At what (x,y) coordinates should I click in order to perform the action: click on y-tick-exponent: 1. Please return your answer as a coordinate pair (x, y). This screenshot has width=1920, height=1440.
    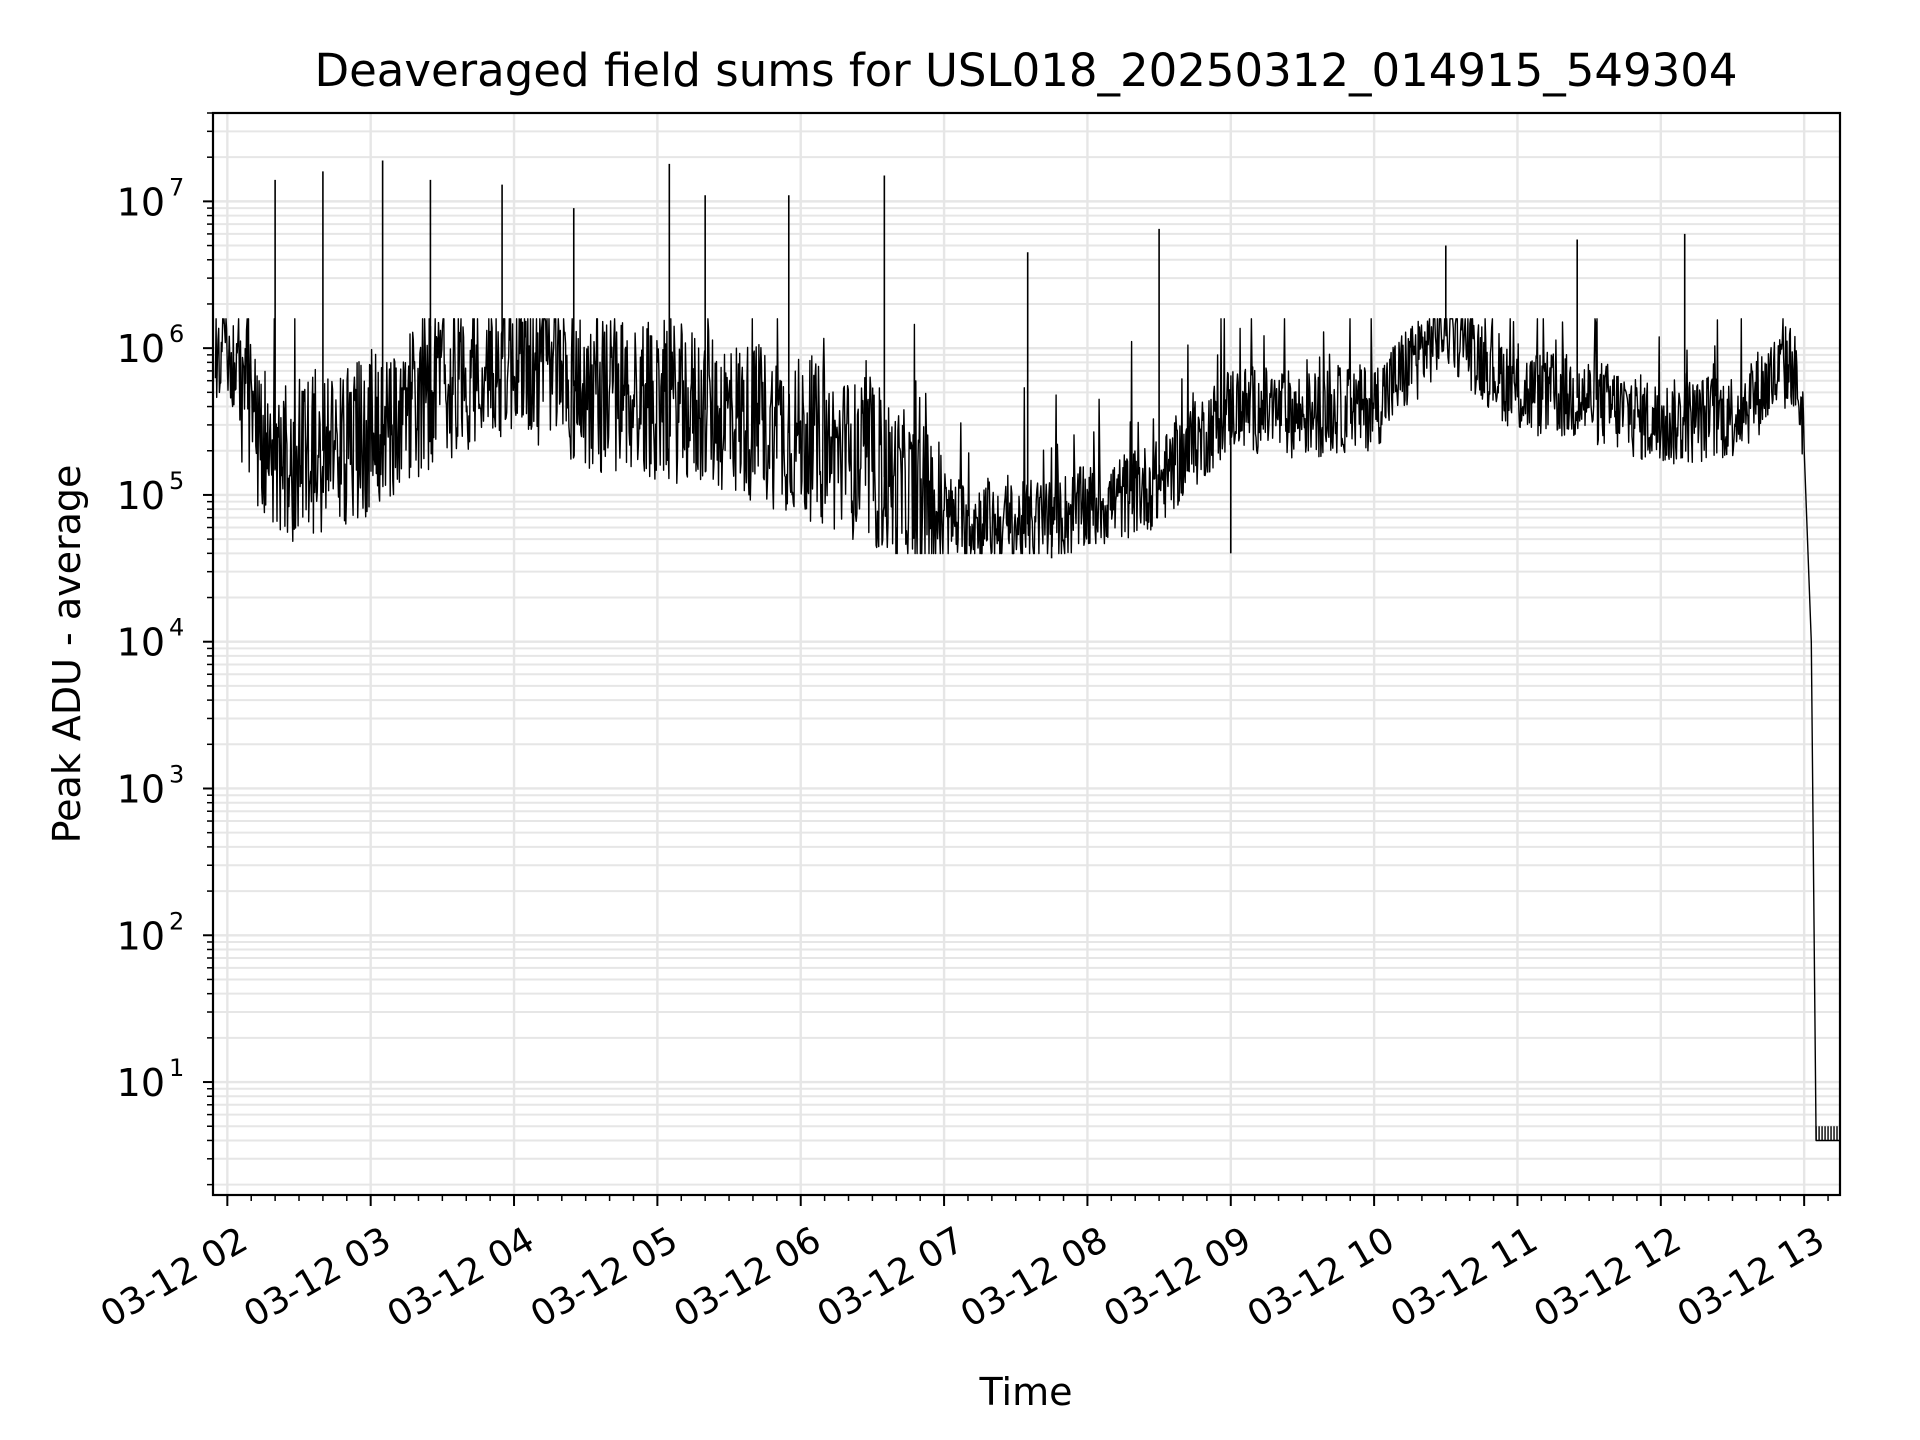
    Looking at the image, I should click on (176, 1068).